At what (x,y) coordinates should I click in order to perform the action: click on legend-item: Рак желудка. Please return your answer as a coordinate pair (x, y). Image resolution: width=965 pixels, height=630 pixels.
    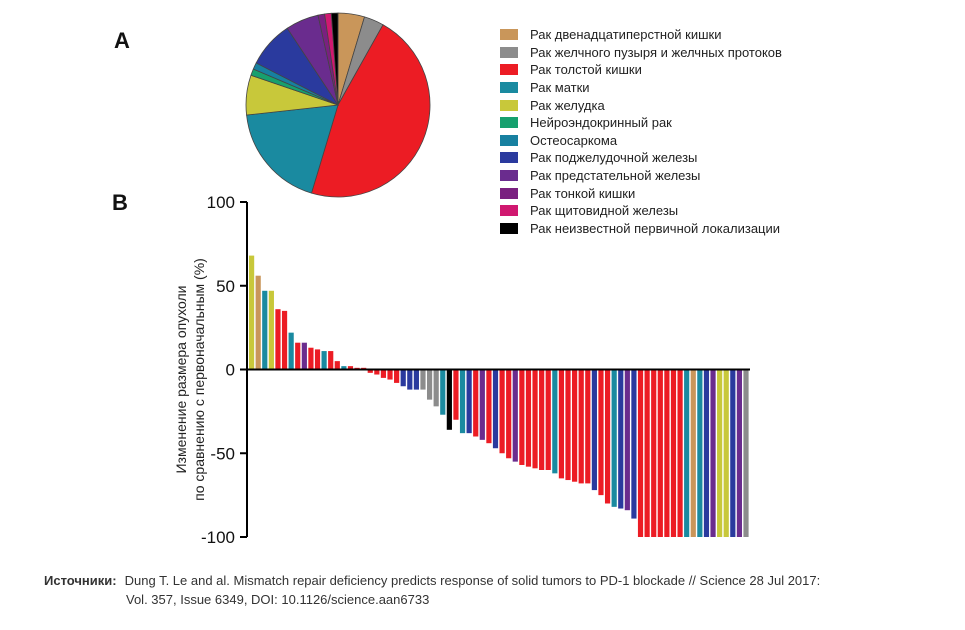
    Looking at the image, I should click on (641, 105).